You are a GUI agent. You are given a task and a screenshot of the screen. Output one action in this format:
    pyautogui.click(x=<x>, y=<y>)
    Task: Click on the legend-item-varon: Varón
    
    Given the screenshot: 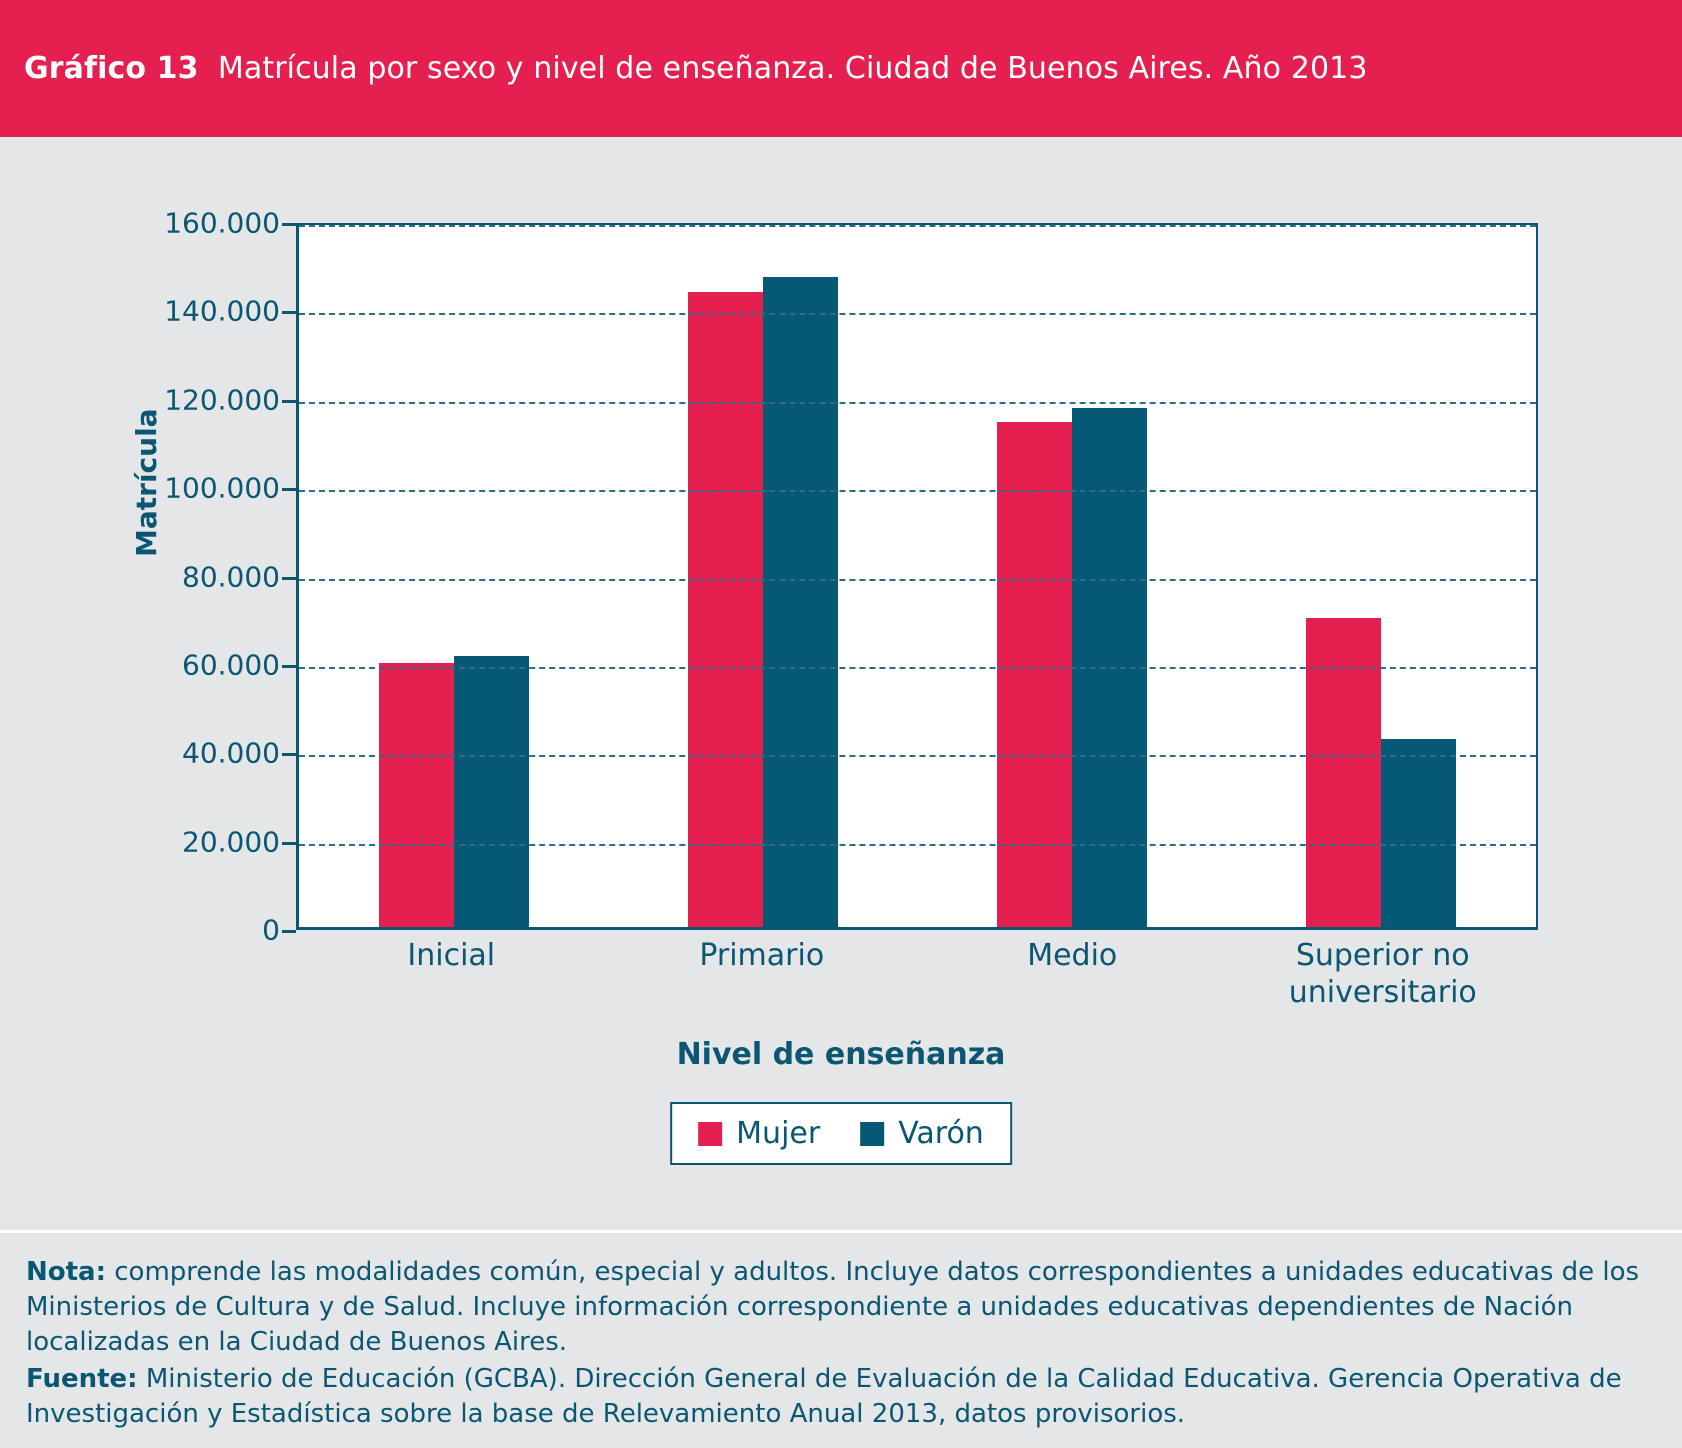 What is the action you would take?
    pyautogui.click(x=922, y=1133)
    